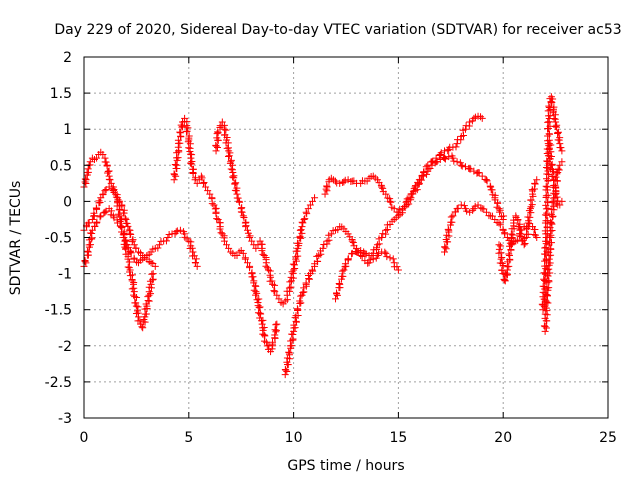 The width and height of the screenshot is (640, 480). Describe the element at coordinates (65, 419) in the screenshot. I see `y-tick-label: -3` at that location.